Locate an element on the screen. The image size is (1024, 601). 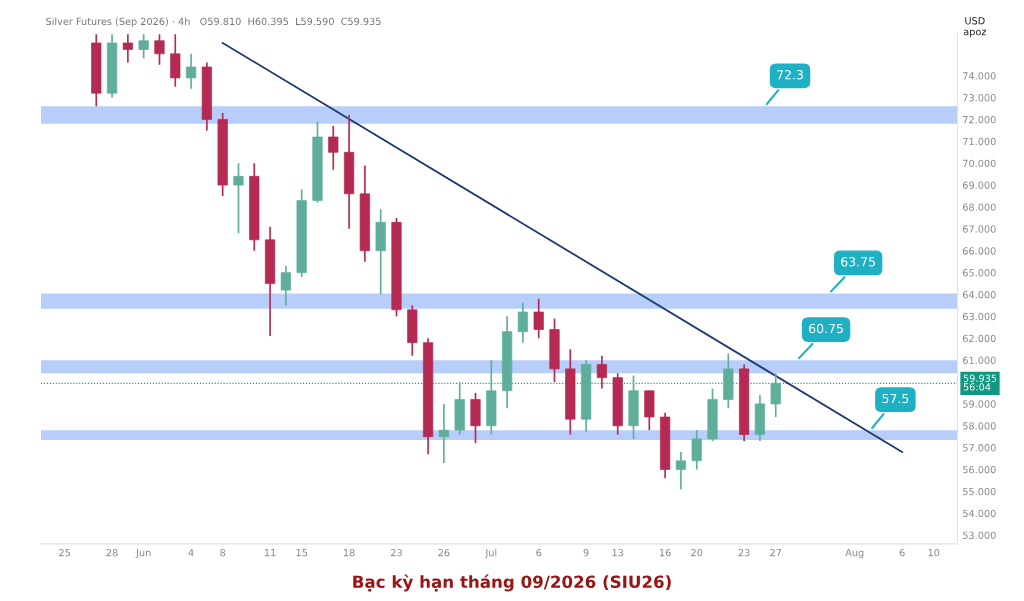
x-tick-label: 13 is located at coordinates (618, 552).